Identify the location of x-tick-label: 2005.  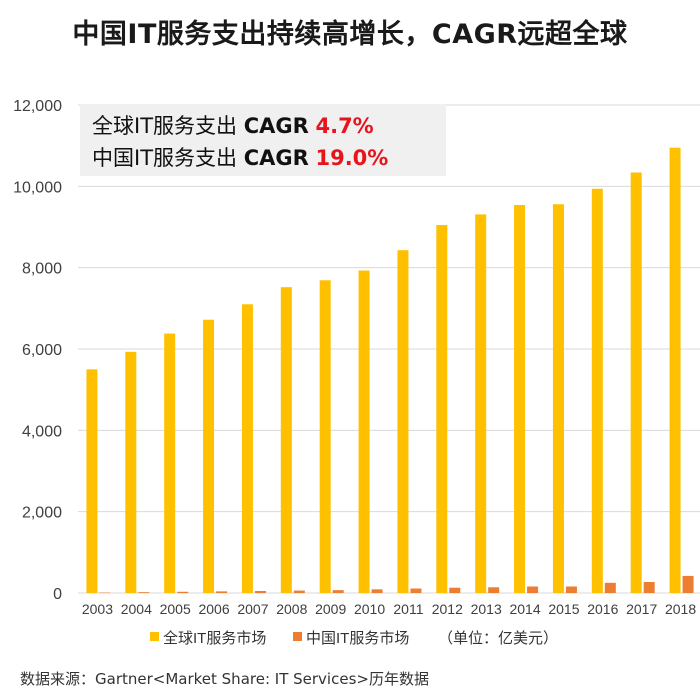
(175, 609).